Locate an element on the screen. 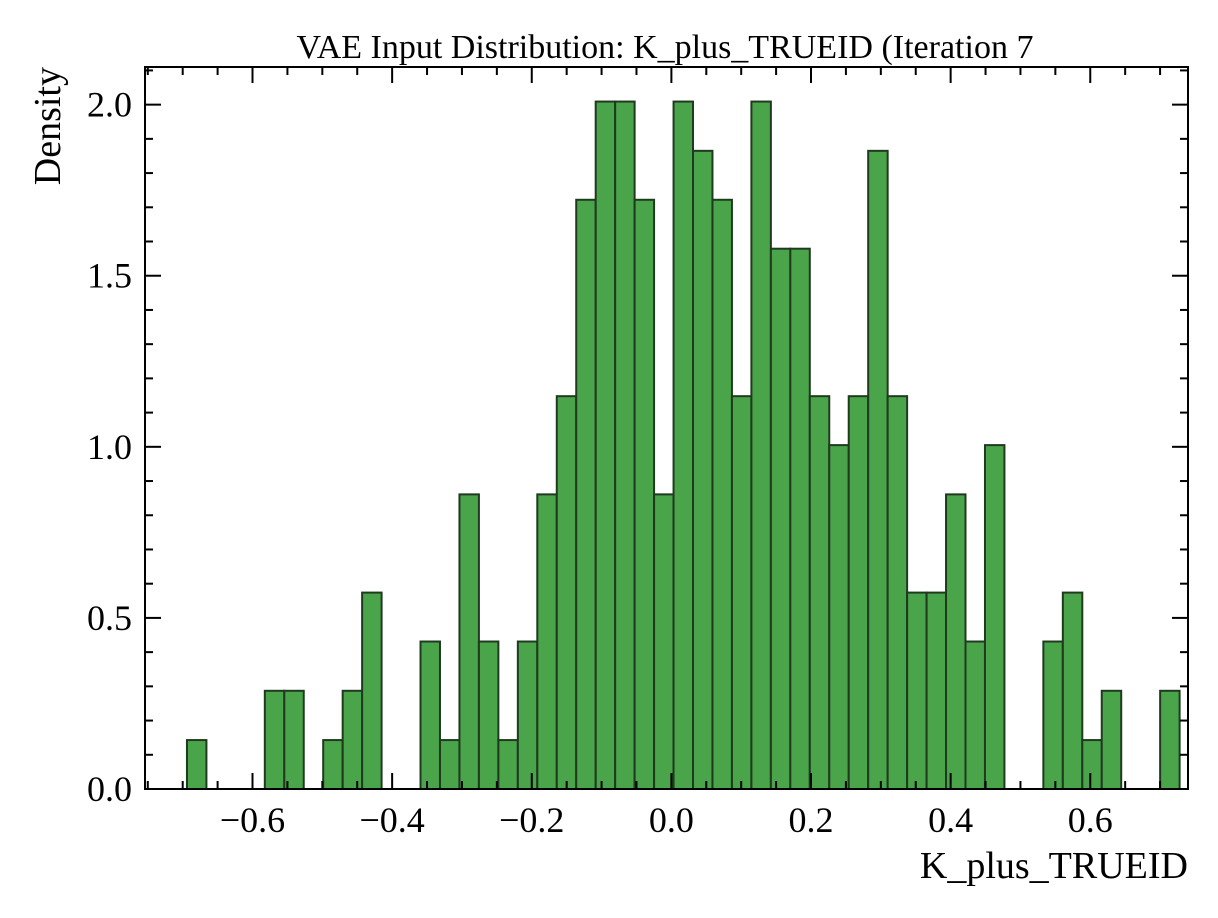 Image resolution: width=1218 pixels, height=918 pixels. y-tick-label: 1.5 is located at coordinates (109, 276).